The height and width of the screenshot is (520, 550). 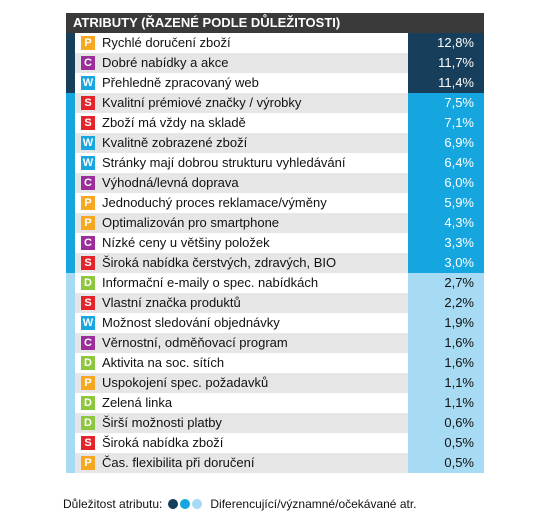 I want to click on attribute-label: Přehledně zpracovaný web, so click(x=180, y=82).